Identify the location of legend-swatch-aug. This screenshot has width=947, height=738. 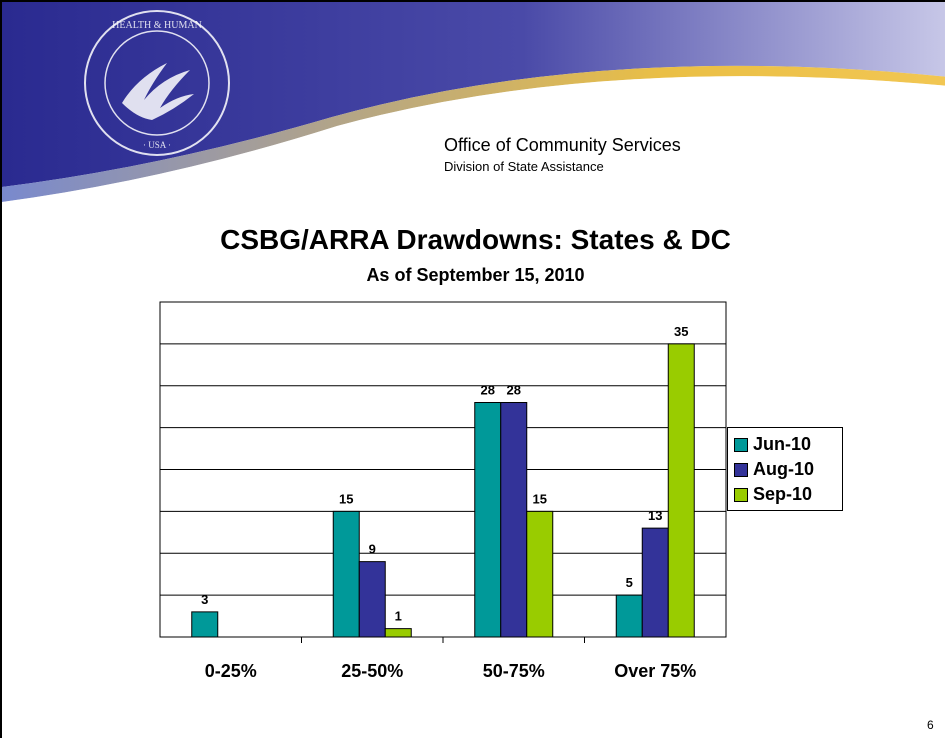
(741, 469).